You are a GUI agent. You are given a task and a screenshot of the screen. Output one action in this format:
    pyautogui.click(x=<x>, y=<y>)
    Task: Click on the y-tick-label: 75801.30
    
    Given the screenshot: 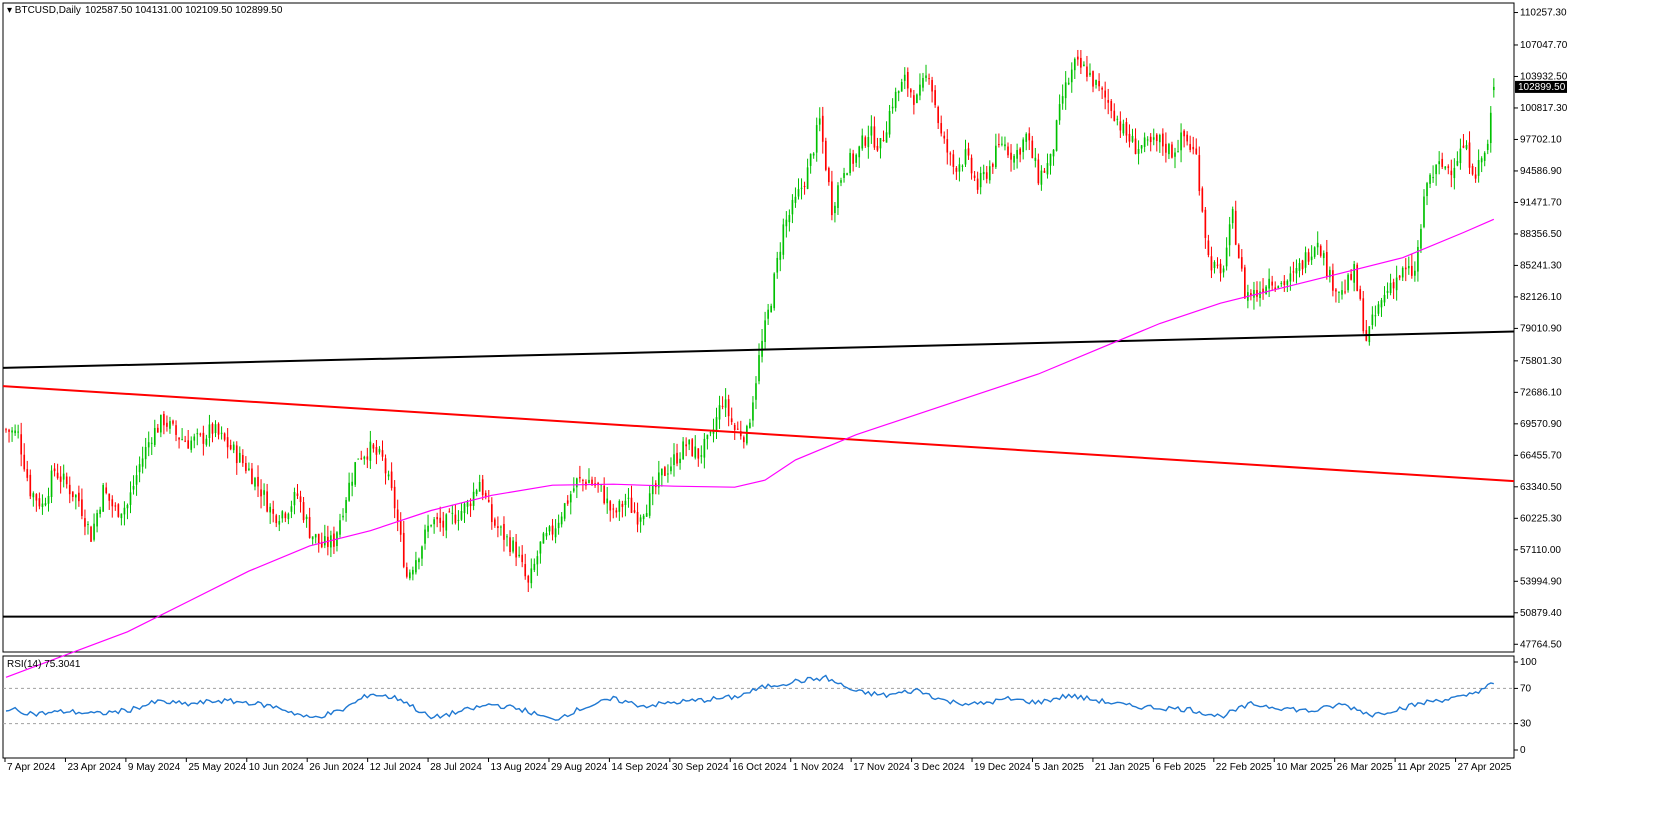 What is the action you would take?
    pyautogui.click(x=1541, y=361)
    